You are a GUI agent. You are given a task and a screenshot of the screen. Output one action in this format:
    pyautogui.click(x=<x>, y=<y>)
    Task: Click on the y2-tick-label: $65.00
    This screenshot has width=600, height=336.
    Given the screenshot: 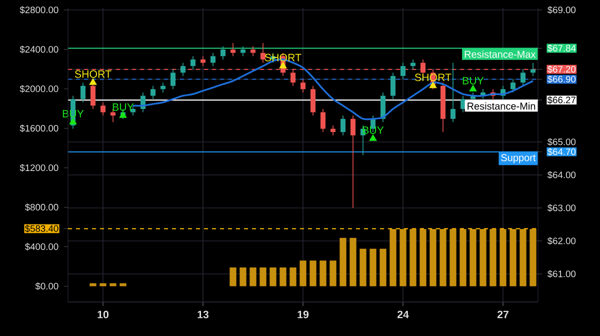 What is the action you would take?
    pyautogui.click(x=561, y=142)
    